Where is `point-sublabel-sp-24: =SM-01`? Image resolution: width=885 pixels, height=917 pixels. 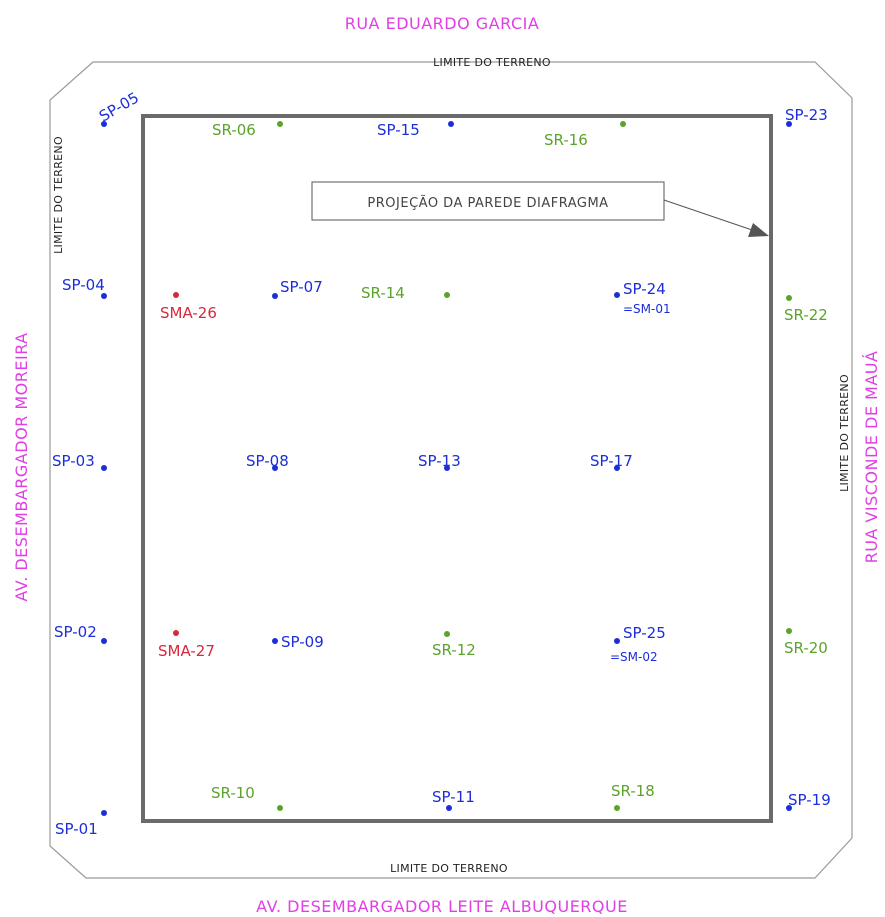 point-sublabel-sp-24: =SM-01 is located at coordinates (647, 309).